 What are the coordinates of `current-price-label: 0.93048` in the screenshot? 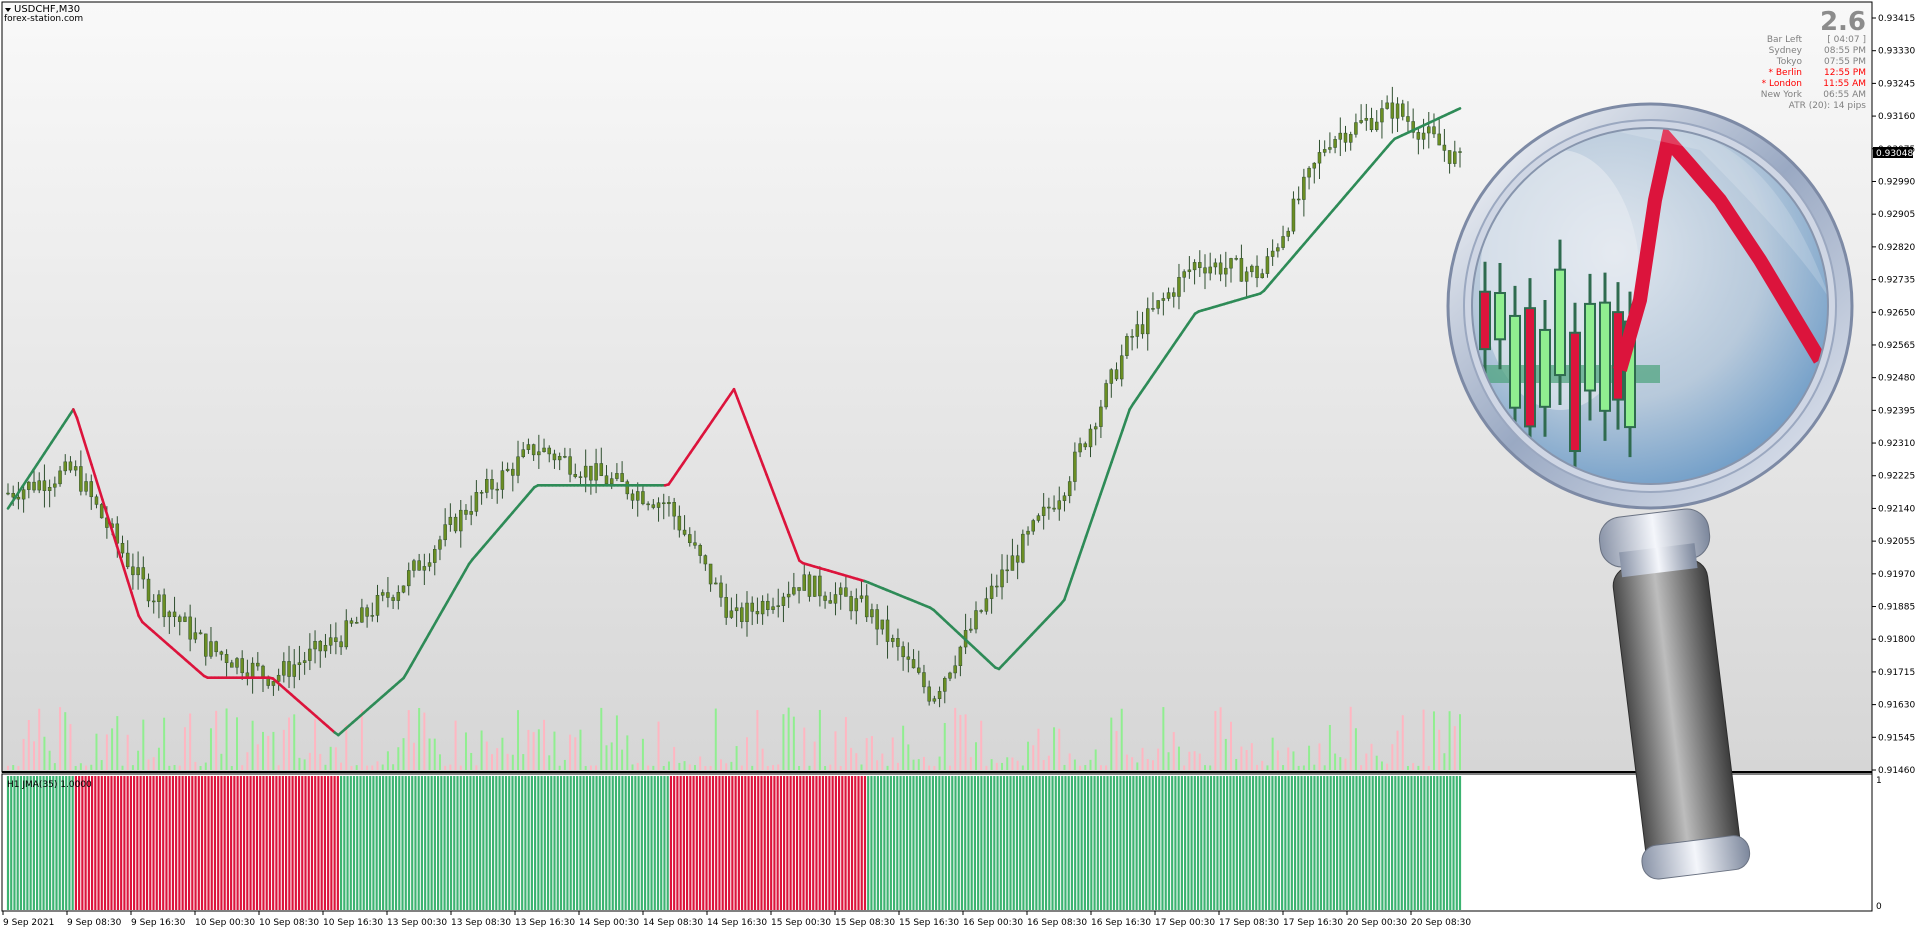 It's located at (1894, 154).